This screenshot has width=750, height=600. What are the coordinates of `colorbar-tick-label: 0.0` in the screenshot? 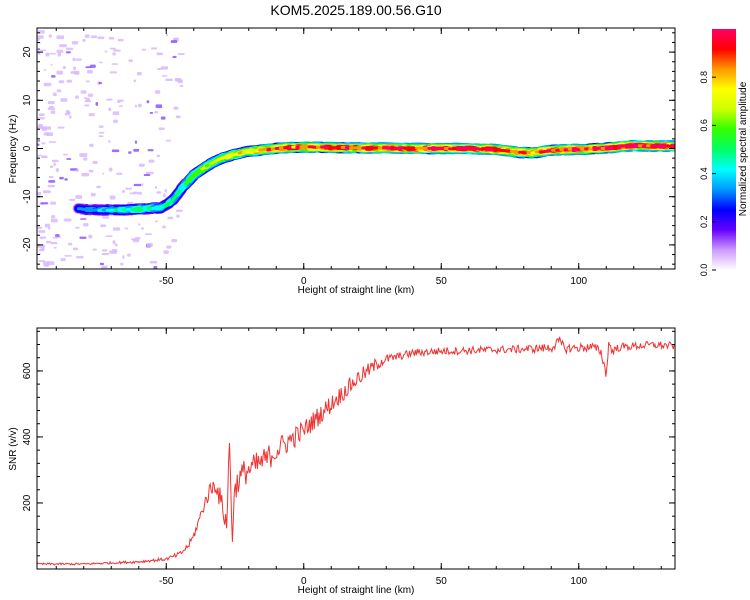 It's located at (704, 270).